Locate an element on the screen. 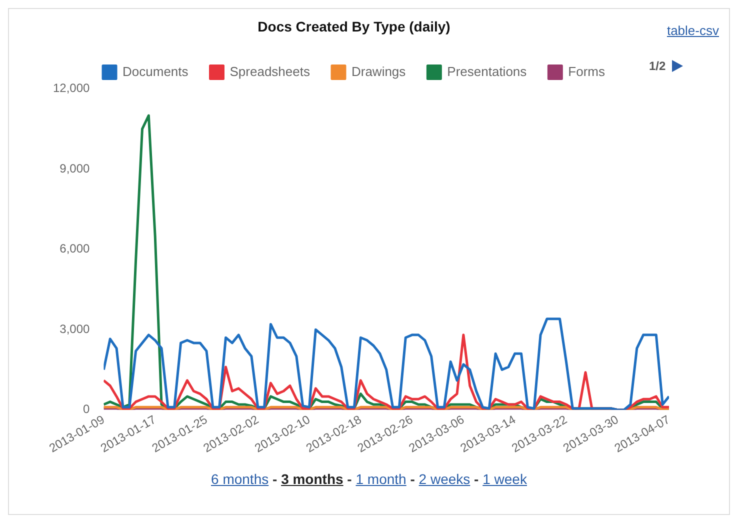 The width and height of the screenshot is (736, 525). text: table-csv is located at coordinates (692, 30).